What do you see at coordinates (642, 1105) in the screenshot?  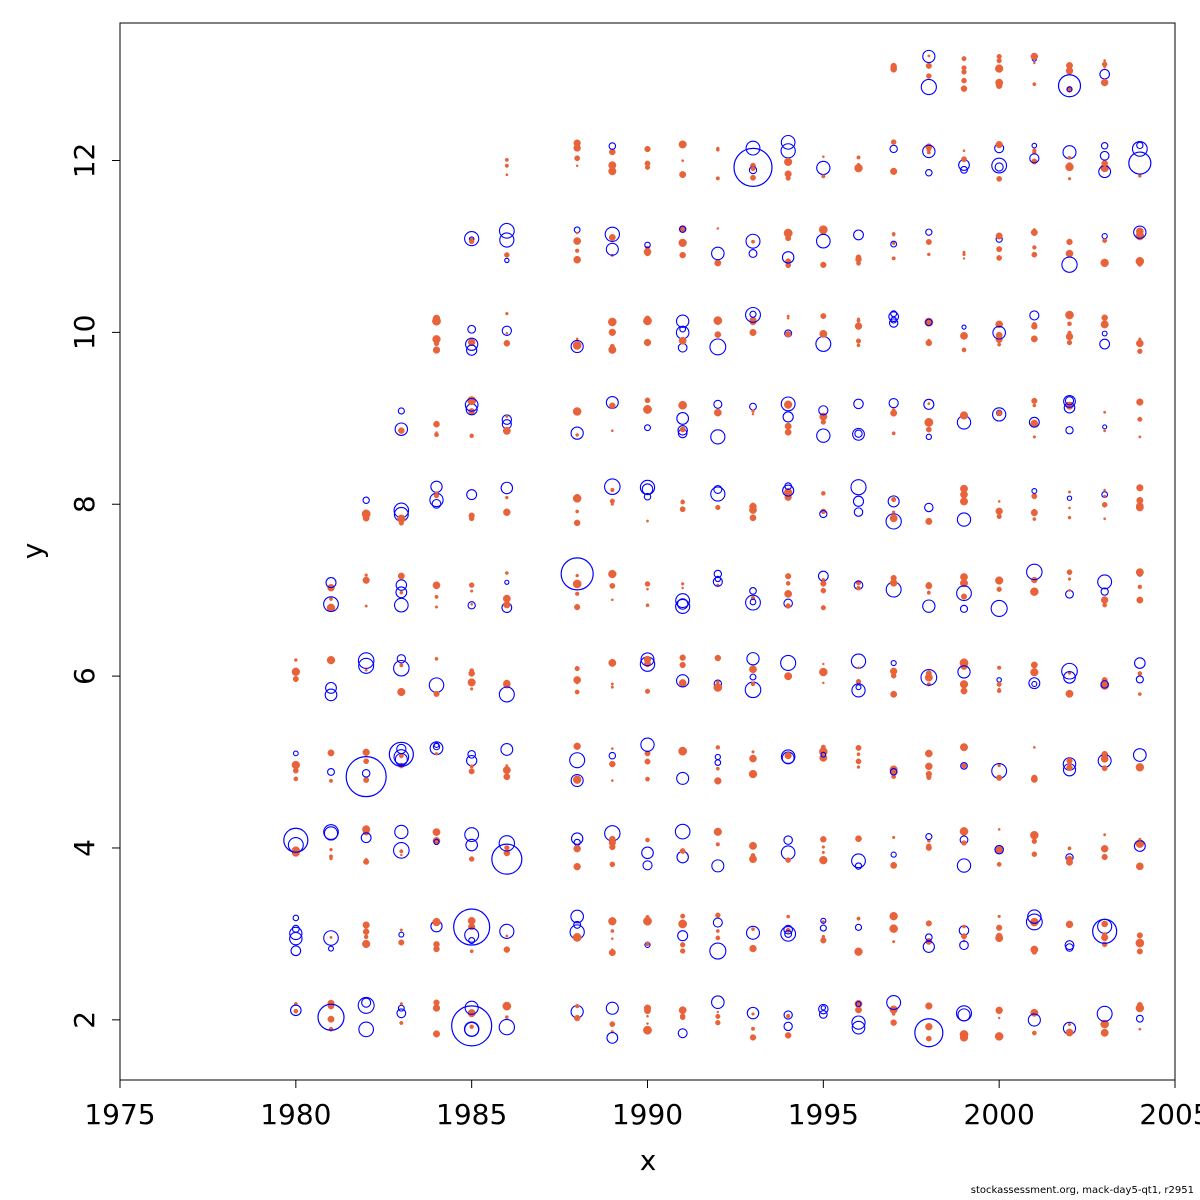 I see `x-axis: 1975 1980 1985 1990 1995 2000 2005` at bounding box center [642, 1105].